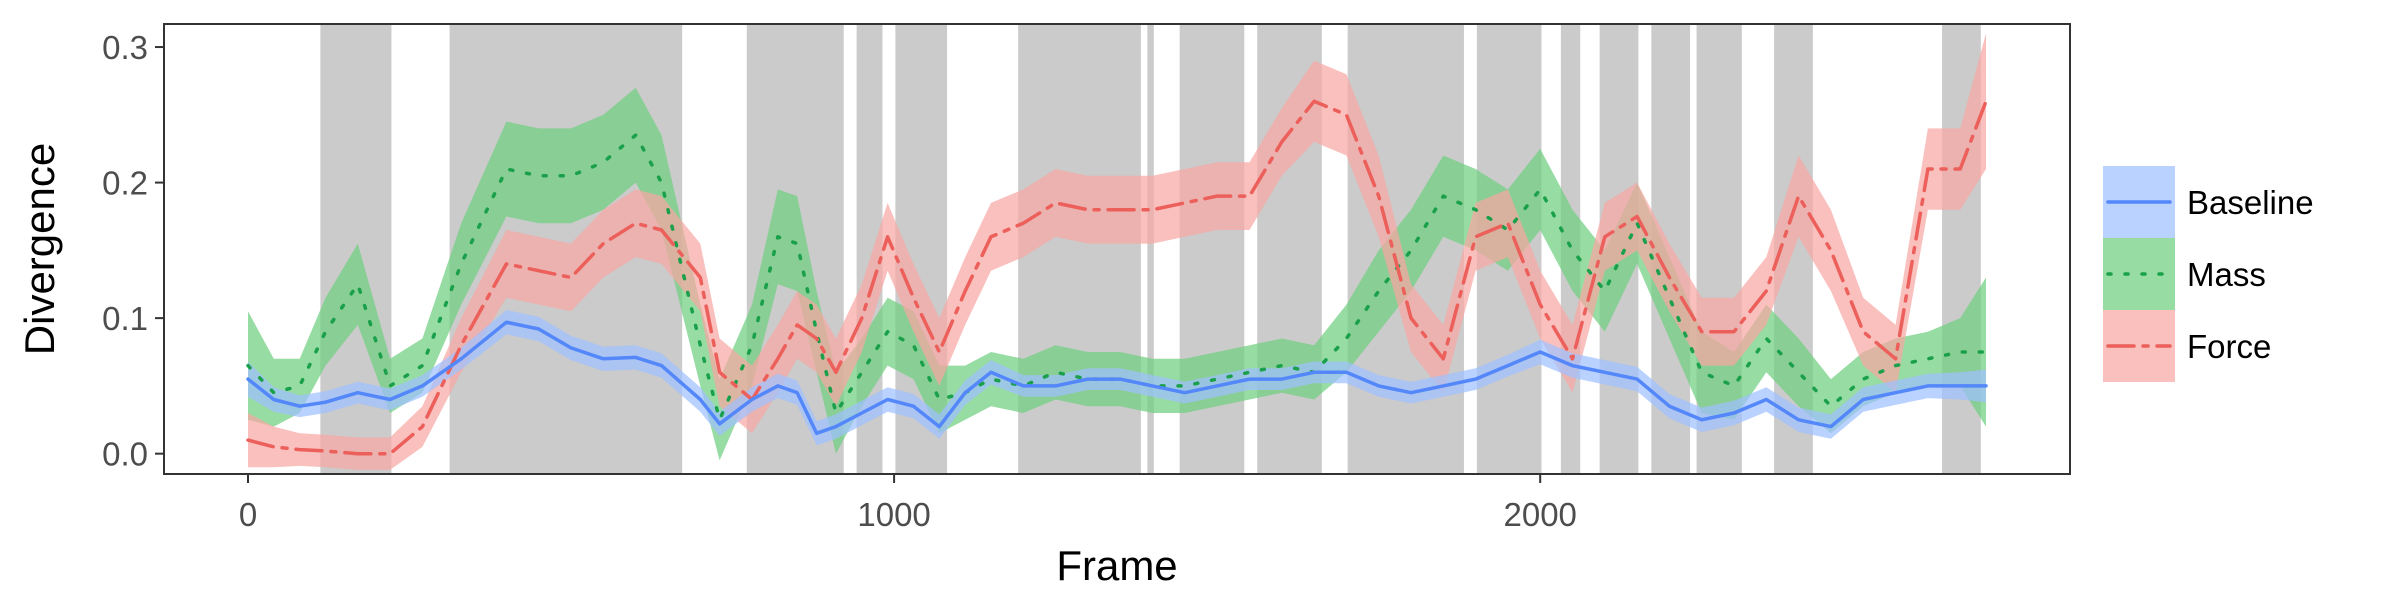 Image resolution: width=2400 pixels, height=600 pixels. I want to click on legend-key-mass, so click(2139, 274).